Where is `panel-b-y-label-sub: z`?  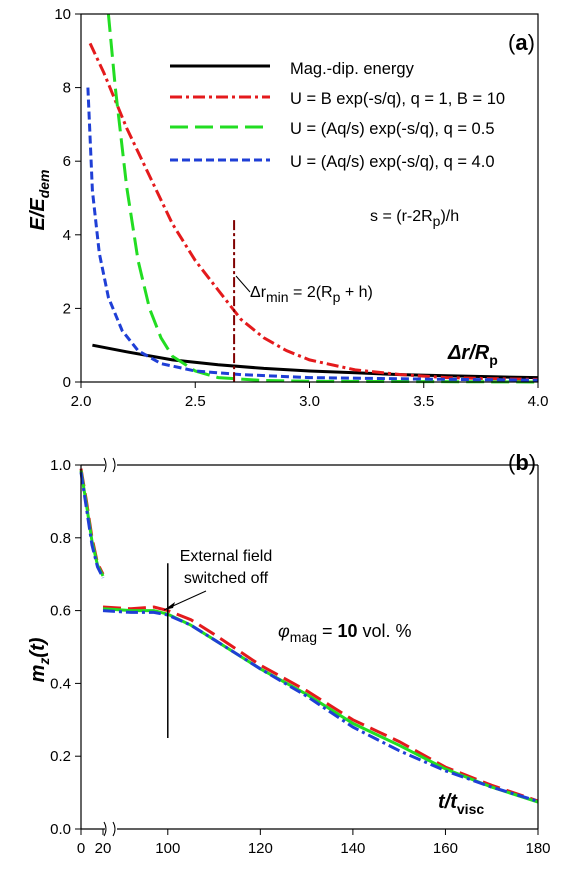 panel-b-y-label-sub: z is located at coordinates (44, 662).